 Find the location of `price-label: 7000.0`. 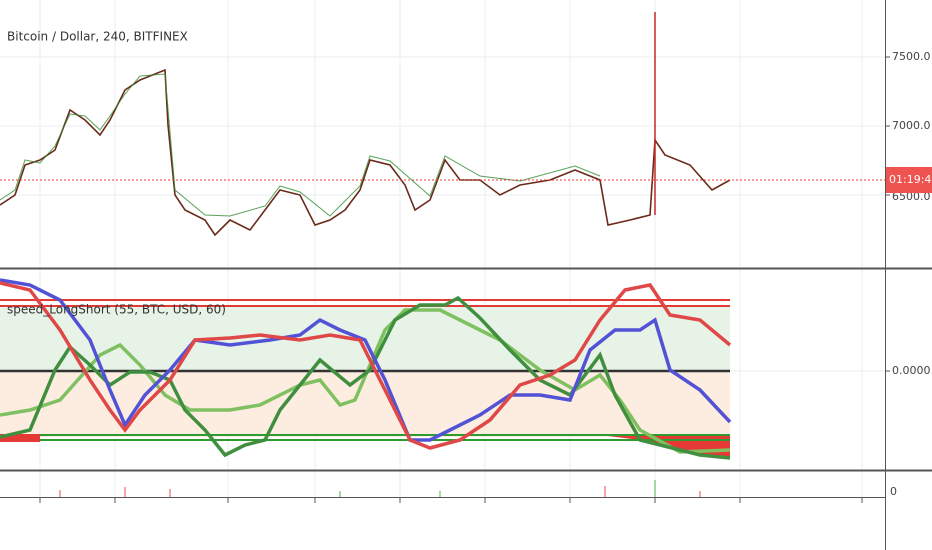

price-label: 7000.0 is located at coordinates (911, 125).